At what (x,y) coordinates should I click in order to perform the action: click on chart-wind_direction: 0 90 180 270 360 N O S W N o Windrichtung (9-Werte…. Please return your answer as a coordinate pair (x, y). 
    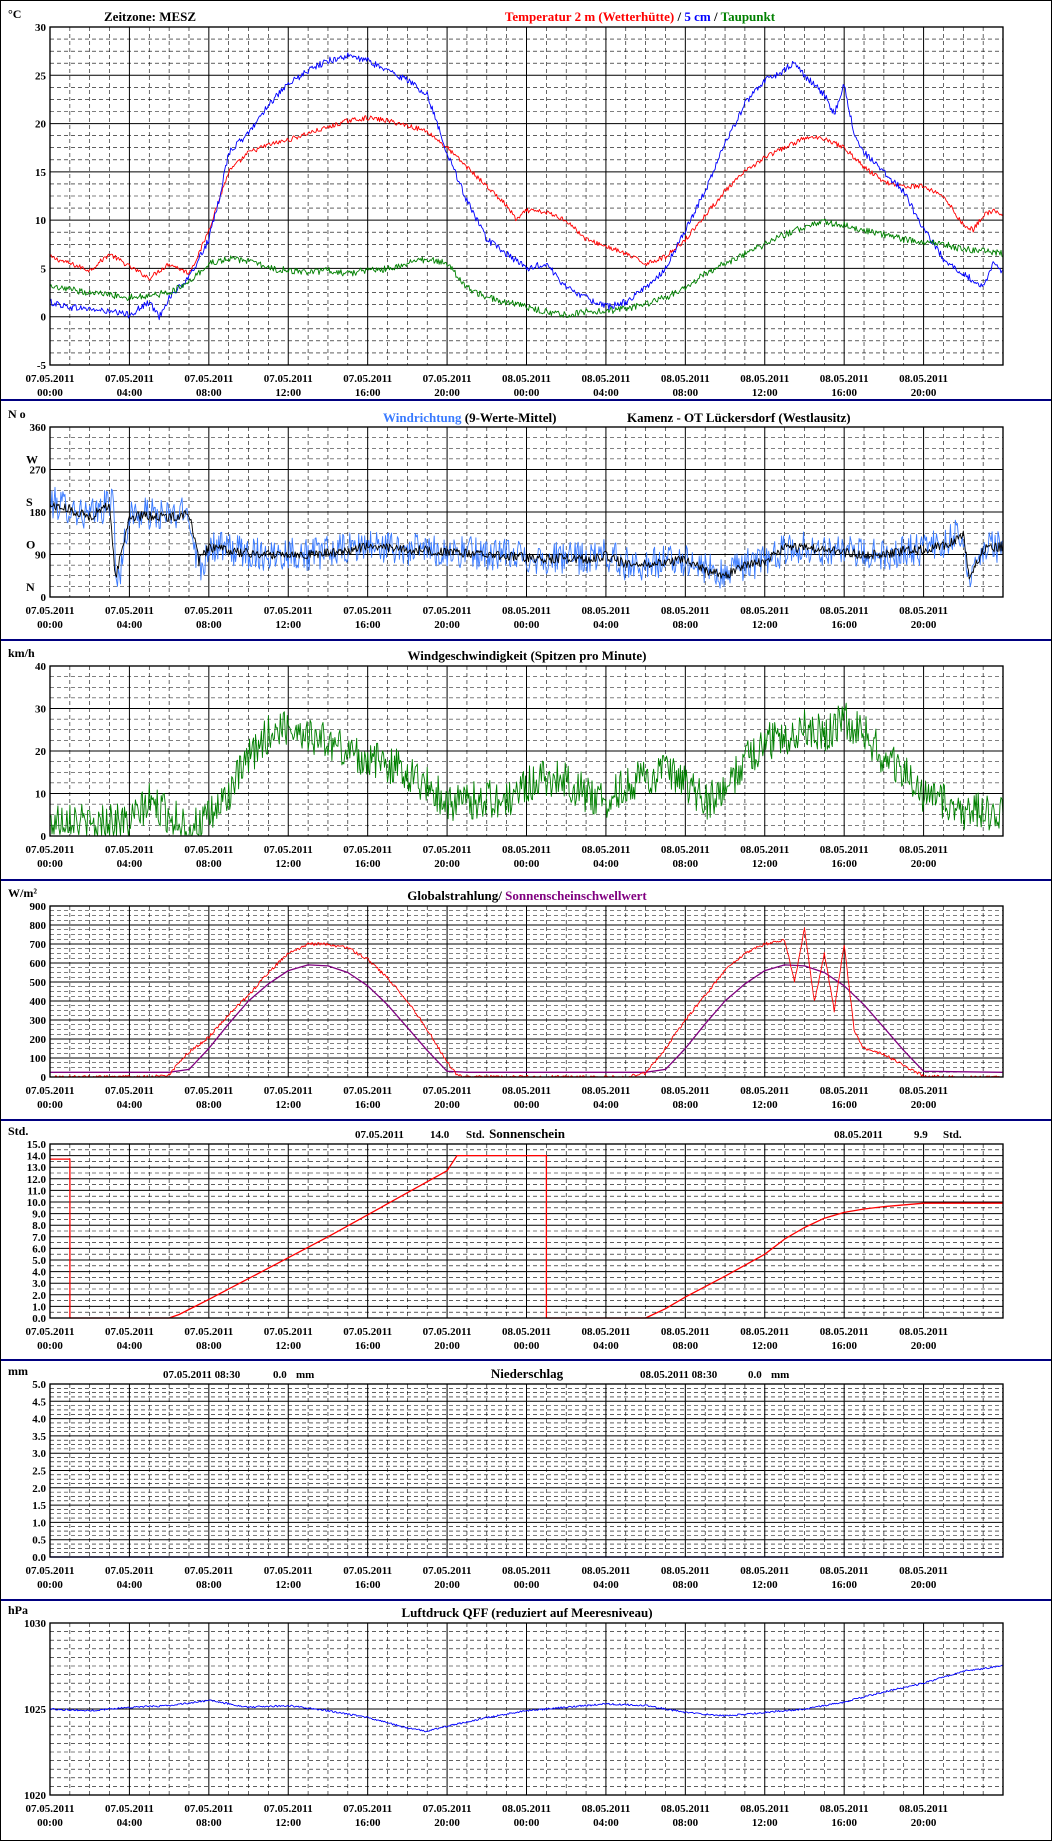
    Looking at the image, I should click on (526, 524).